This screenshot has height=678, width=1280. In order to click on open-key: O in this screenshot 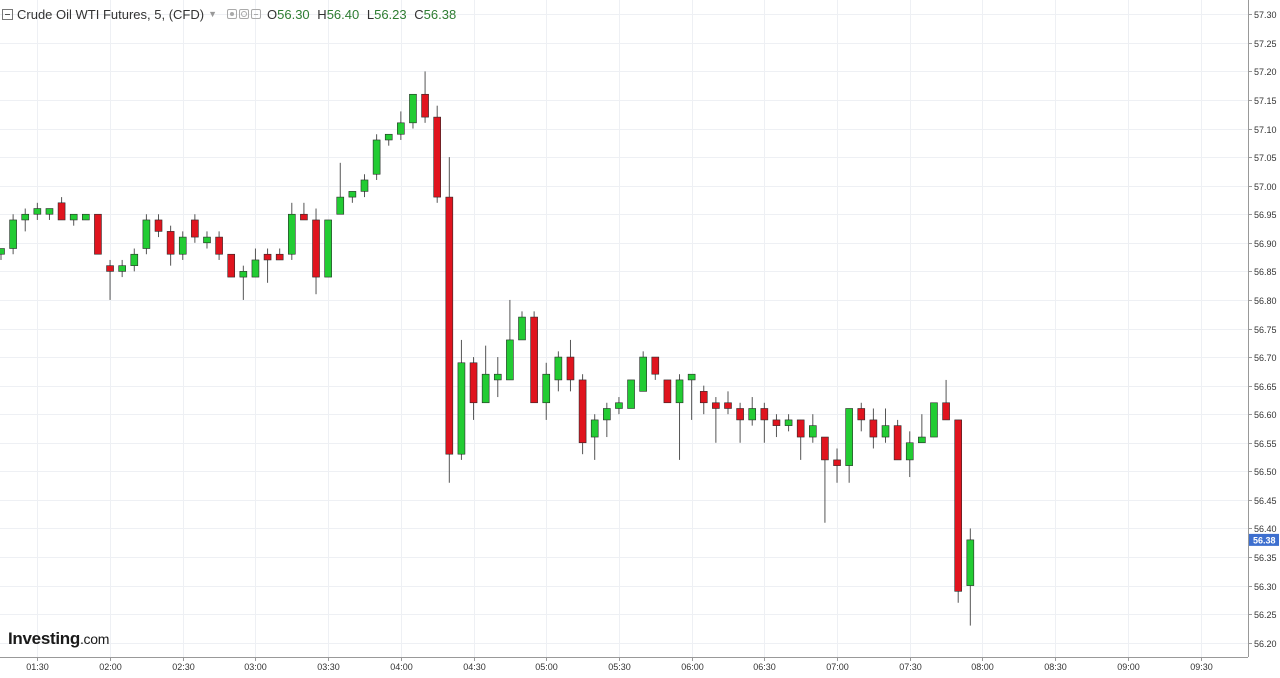, I will do `click(272, 14)`.